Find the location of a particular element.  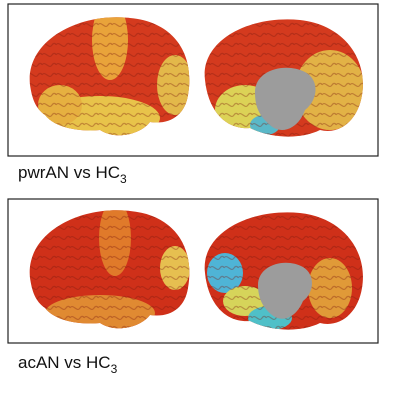

label-text: pwrAN vs HC is located at coordinates (69, 172).